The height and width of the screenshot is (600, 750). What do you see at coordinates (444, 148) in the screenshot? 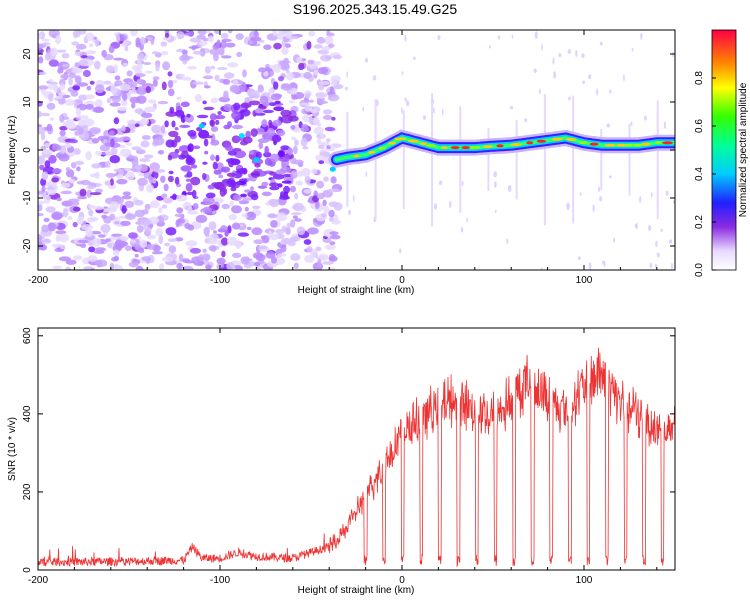
I see `ridge-hotspot` at bounding box center [444, 148].